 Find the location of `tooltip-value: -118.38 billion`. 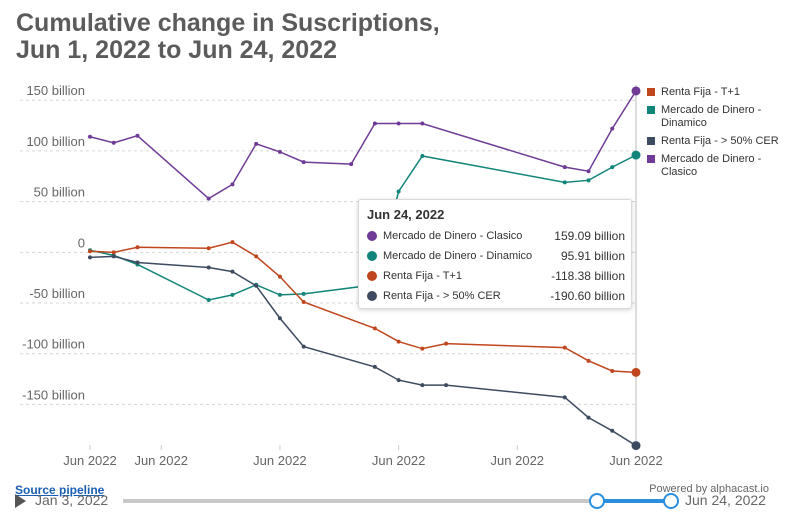

tooltip-value: -118.38 billion is located at coordinates (588, 276).